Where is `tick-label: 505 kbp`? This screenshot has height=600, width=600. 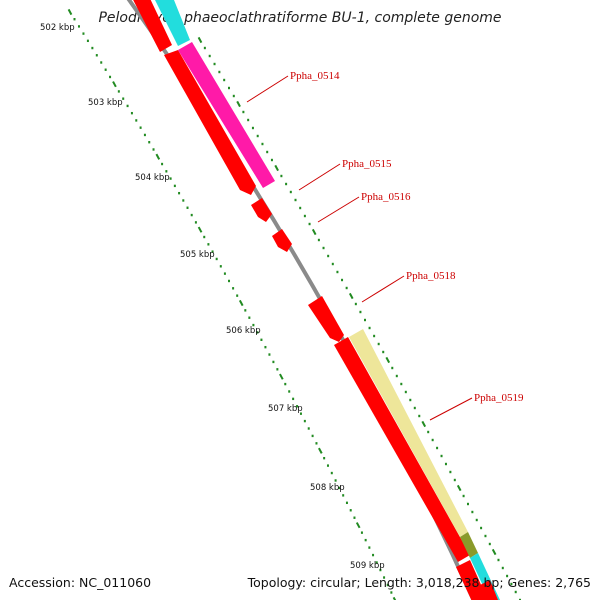 tick-label: 505 kbp is located at coordinates (197, 255).